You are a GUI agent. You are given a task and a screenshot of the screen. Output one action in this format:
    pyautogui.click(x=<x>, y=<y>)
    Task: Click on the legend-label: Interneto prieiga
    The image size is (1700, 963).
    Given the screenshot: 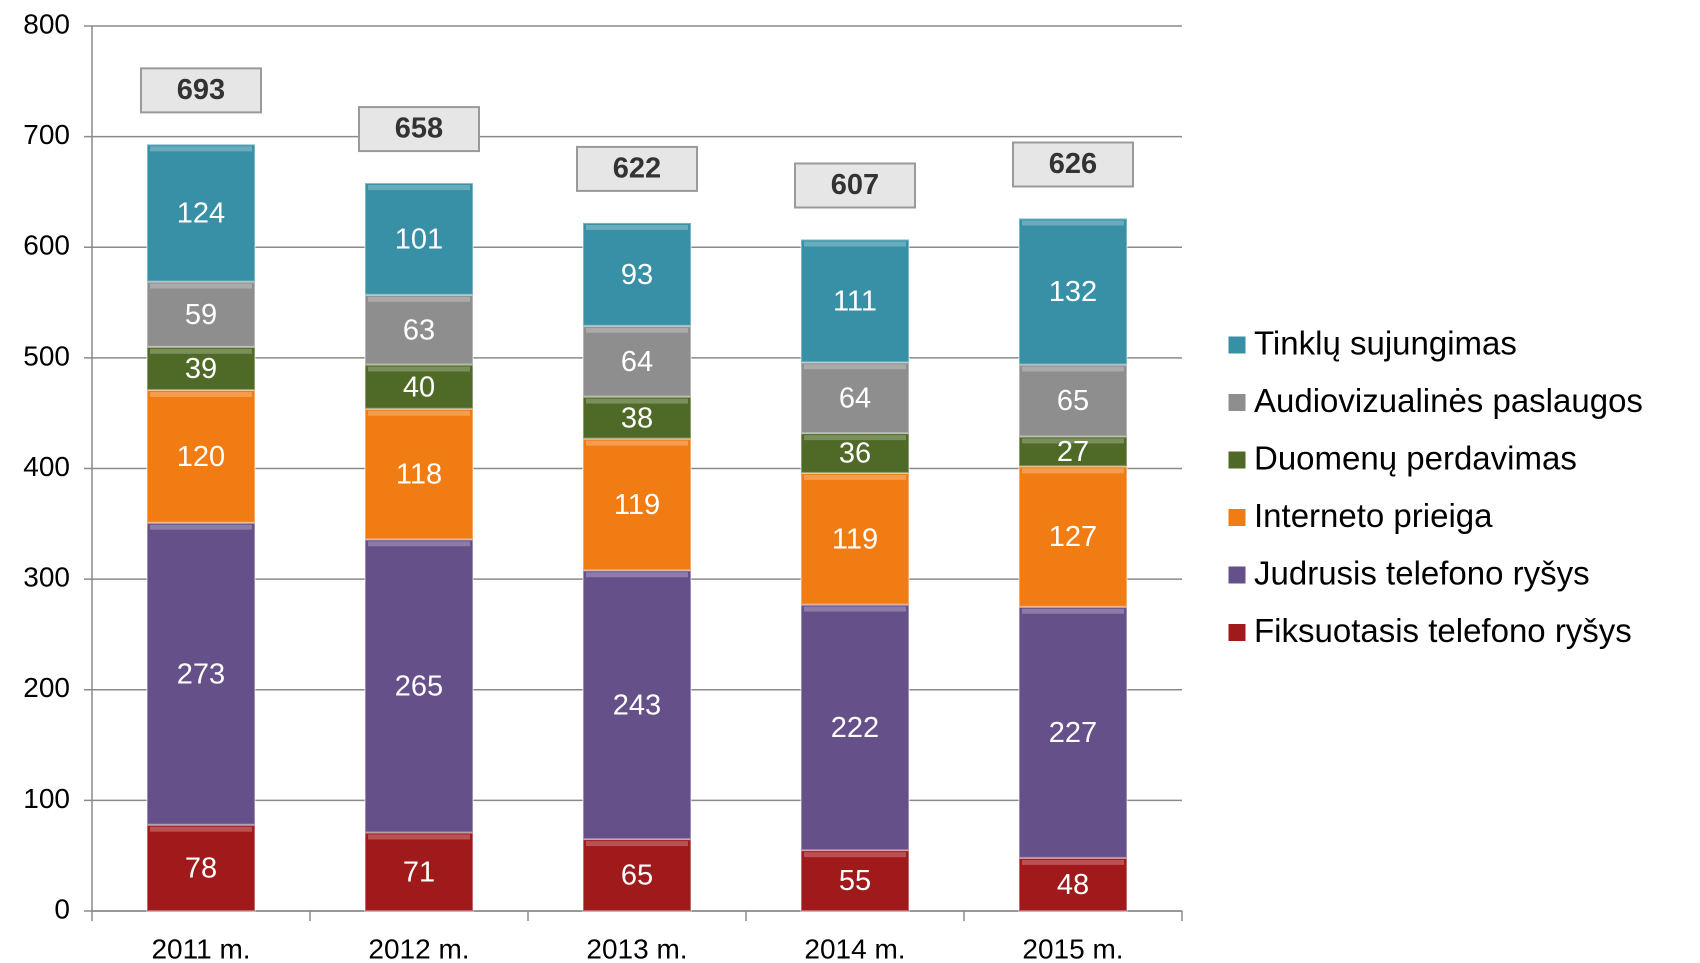 What is the action you would take?
    pyautogui.click(x=1373, y=515)
    